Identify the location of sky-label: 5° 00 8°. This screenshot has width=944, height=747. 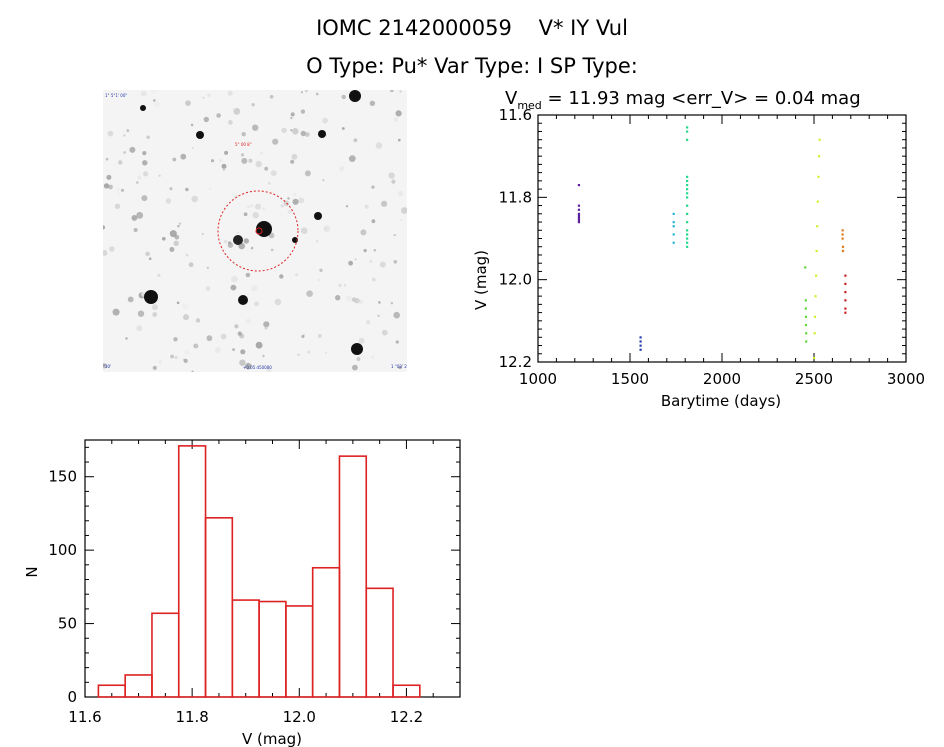
(243, 144).